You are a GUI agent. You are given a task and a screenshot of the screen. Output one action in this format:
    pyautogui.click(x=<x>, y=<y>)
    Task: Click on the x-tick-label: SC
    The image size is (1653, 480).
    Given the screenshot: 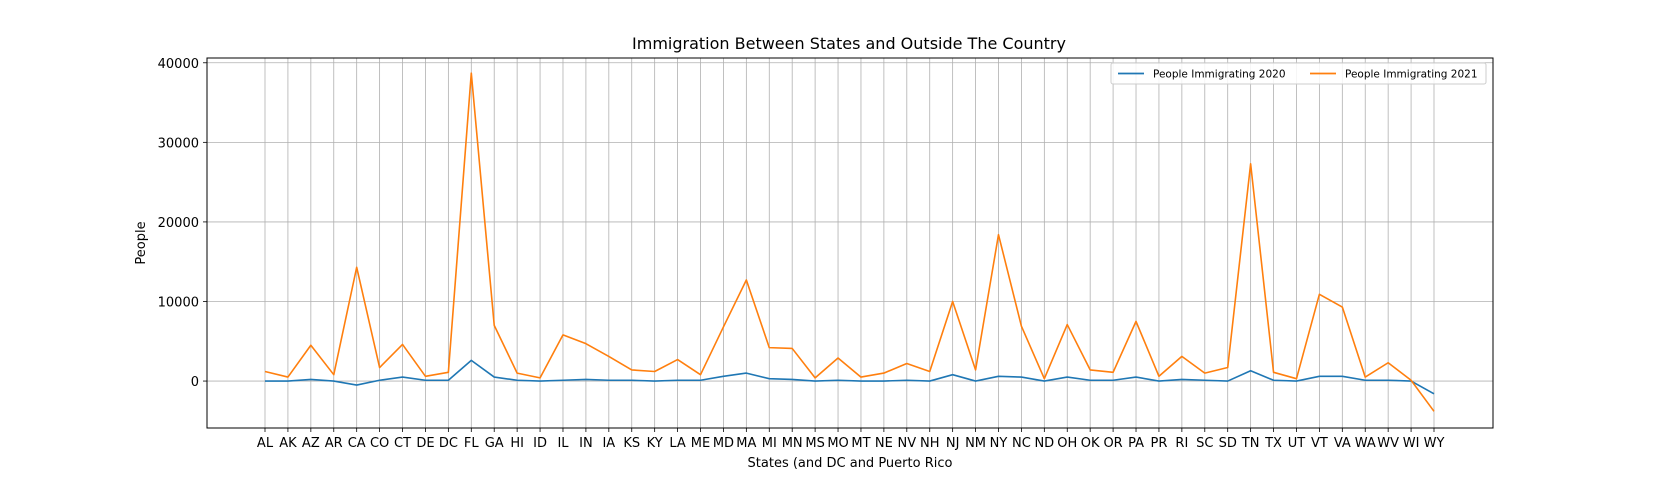 What is the action you would take?
    pyautogui.click(x=1204, y=443)
    